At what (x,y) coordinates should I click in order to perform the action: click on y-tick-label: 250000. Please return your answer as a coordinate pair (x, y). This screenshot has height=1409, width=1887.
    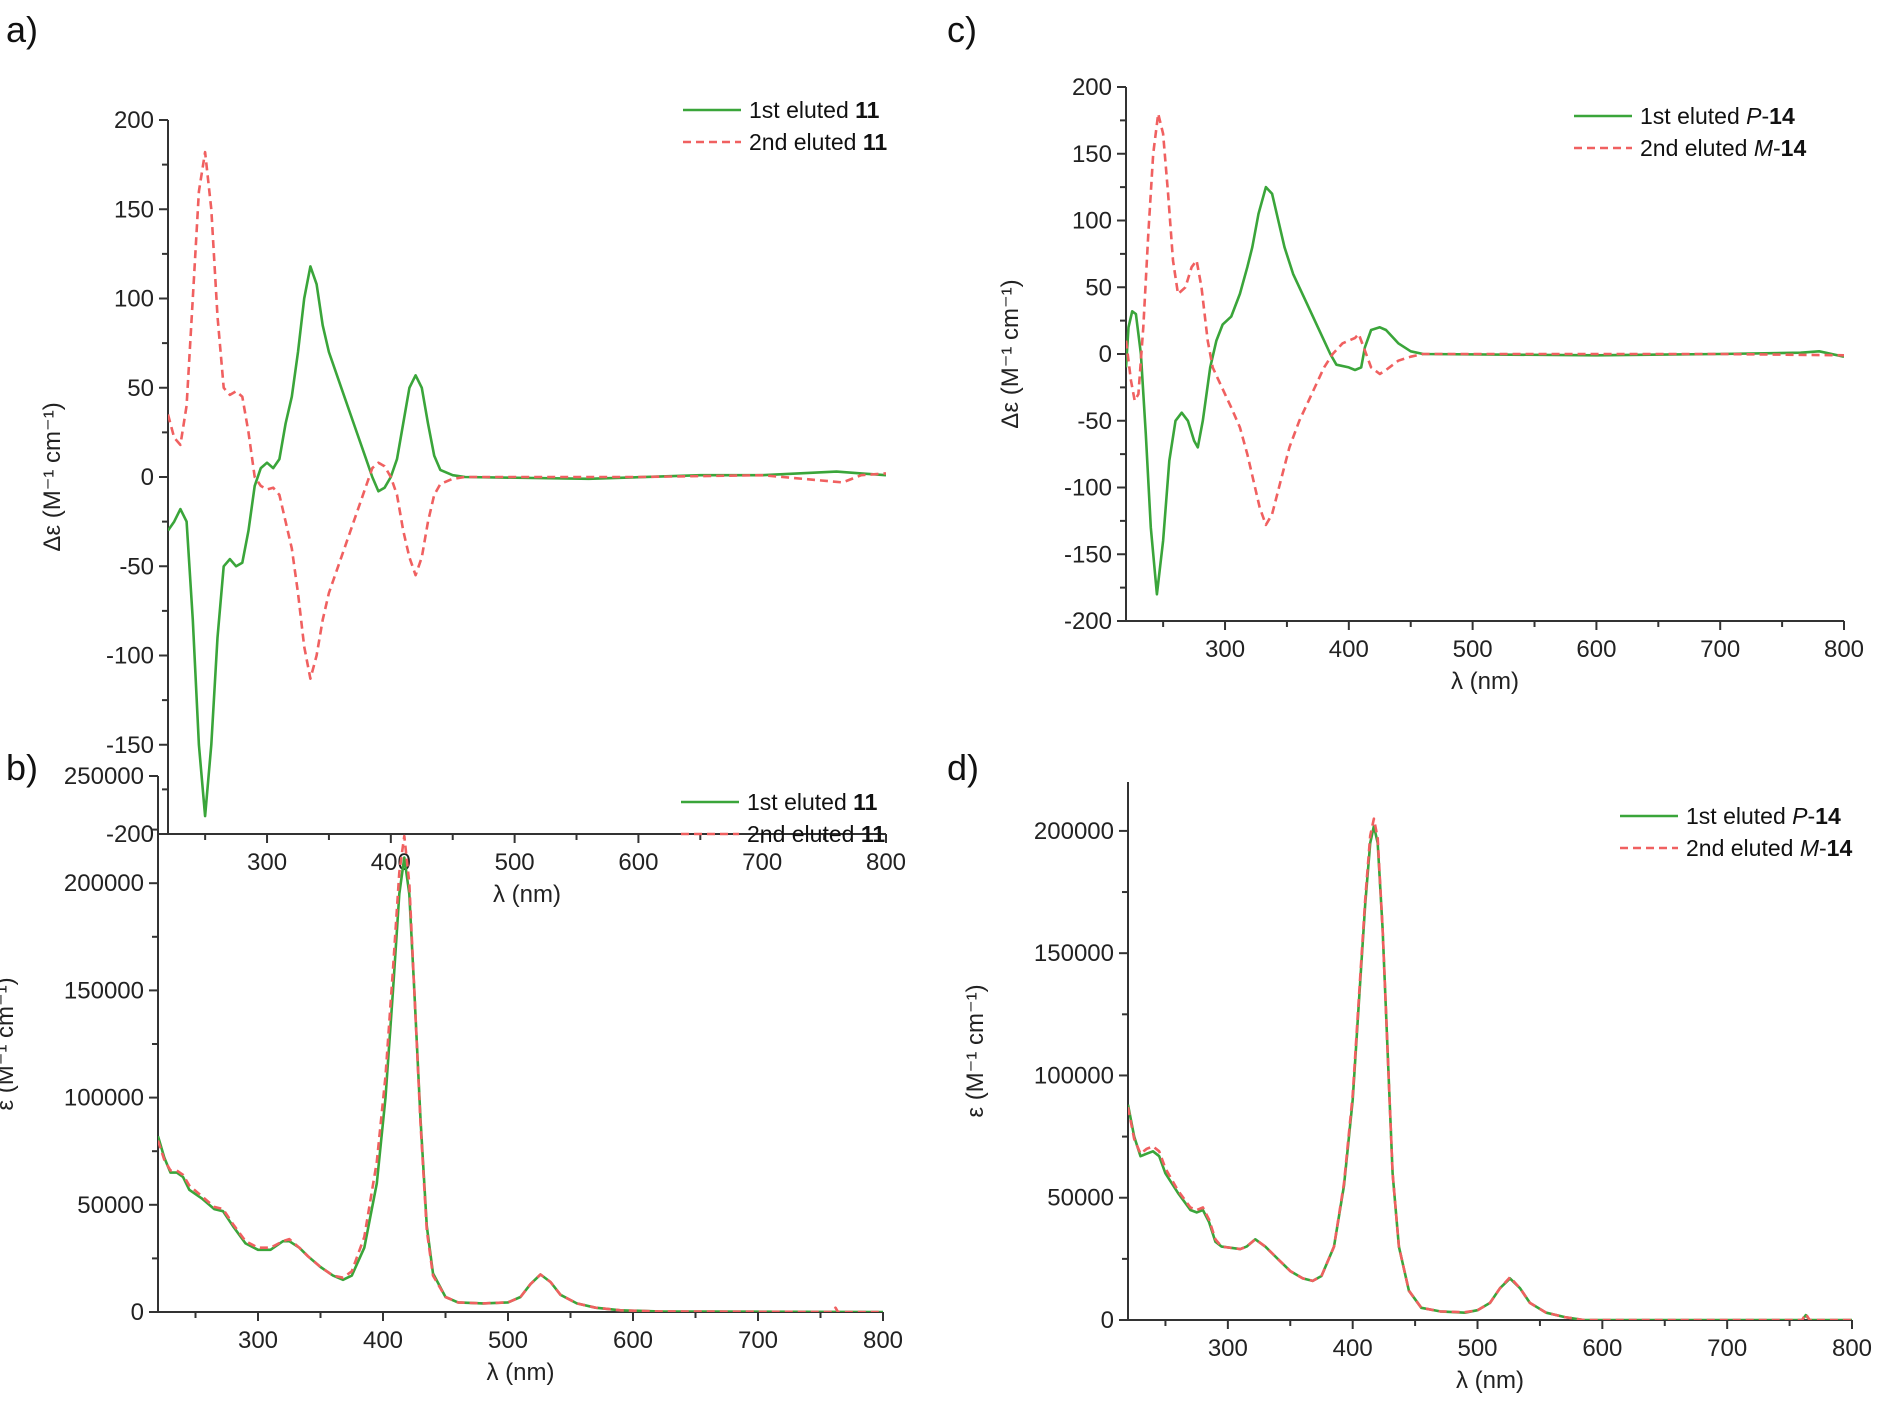
    Looking at the image, I should click on (104, 776).